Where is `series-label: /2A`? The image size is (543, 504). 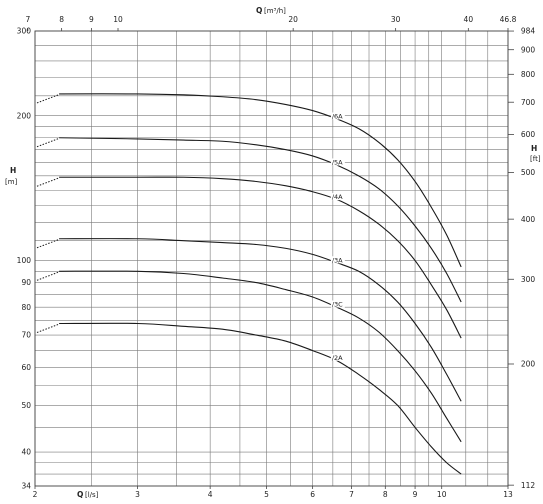
series-label: /2A is located at coordinates (337, 358).